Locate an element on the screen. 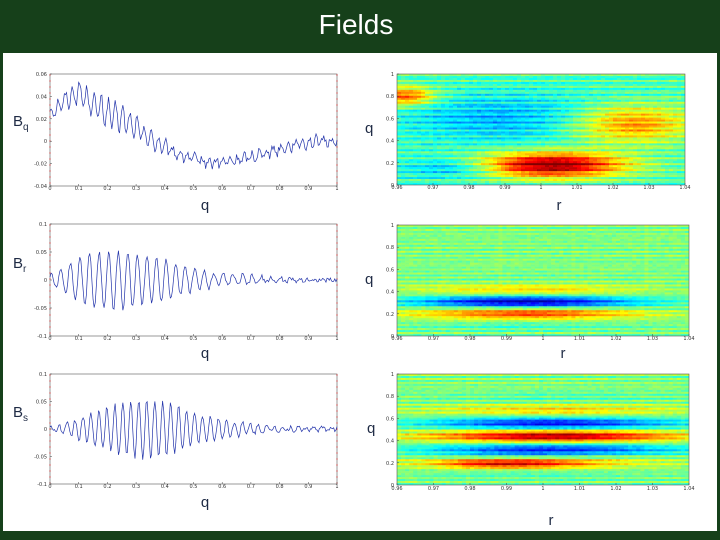 This screenshot has width=720, height=540. slide-title: Fields is located at coordinates (356, 24).